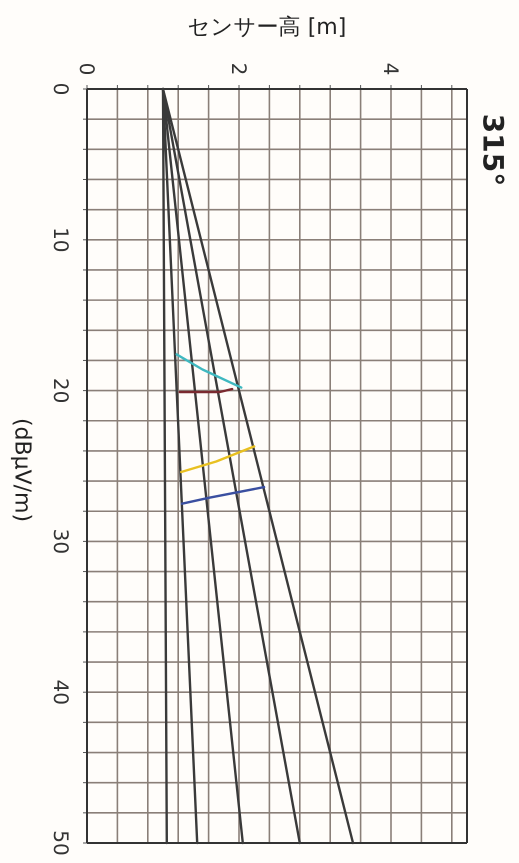 This screenshot has width=519, height=863. What do you see at coordinates (391, 69) in the screenshot?
I see `x-tick-label: 4` at bounding box center [391, 69].